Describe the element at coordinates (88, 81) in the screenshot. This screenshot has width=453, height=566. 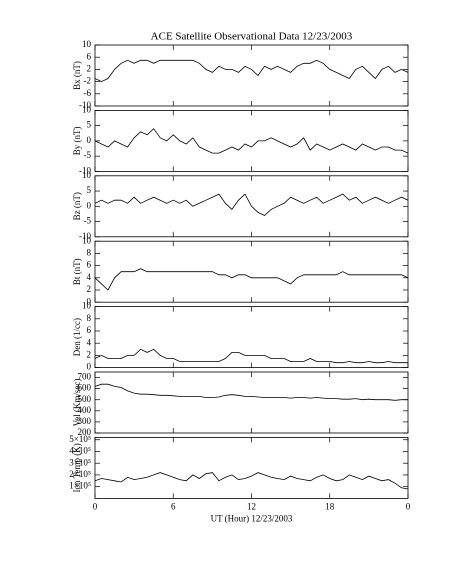
I see `y-tick-label: -2` at that location.